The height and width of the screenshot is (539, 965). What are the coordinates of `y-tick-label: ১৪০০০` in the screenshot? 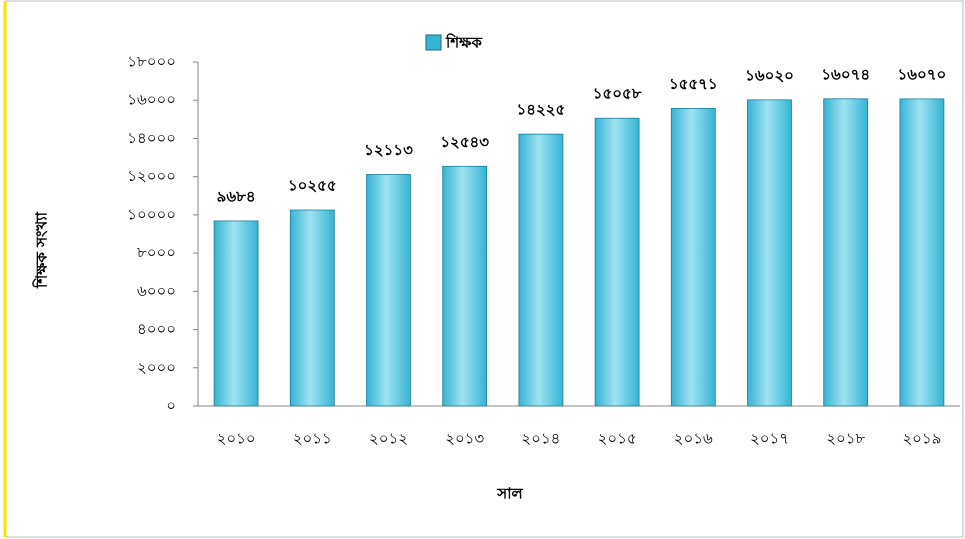 It's located at (151, 138).